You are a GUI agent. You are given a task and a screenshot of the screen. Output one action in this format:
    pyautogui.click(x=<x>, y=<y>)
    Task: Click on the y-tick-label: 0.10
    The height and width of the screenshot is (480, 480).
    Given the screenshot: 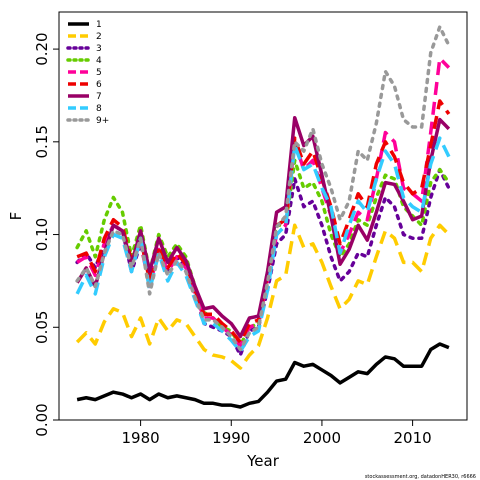 What is the action you would take?
    pyautogui.click(x=42, y=234)
    